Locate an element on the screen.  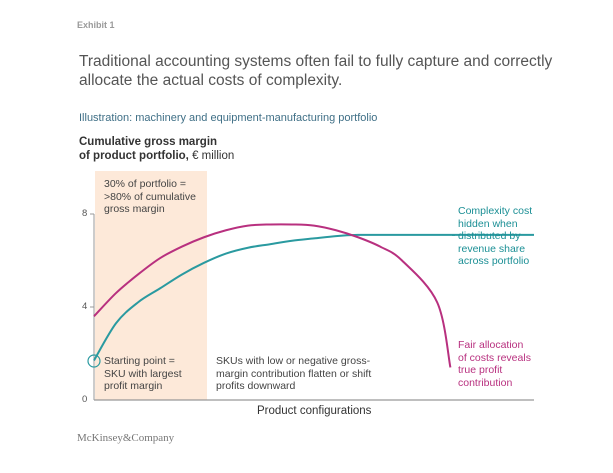
shade-note-line: 30% of portfolio = is located at coordinates (145, 184).